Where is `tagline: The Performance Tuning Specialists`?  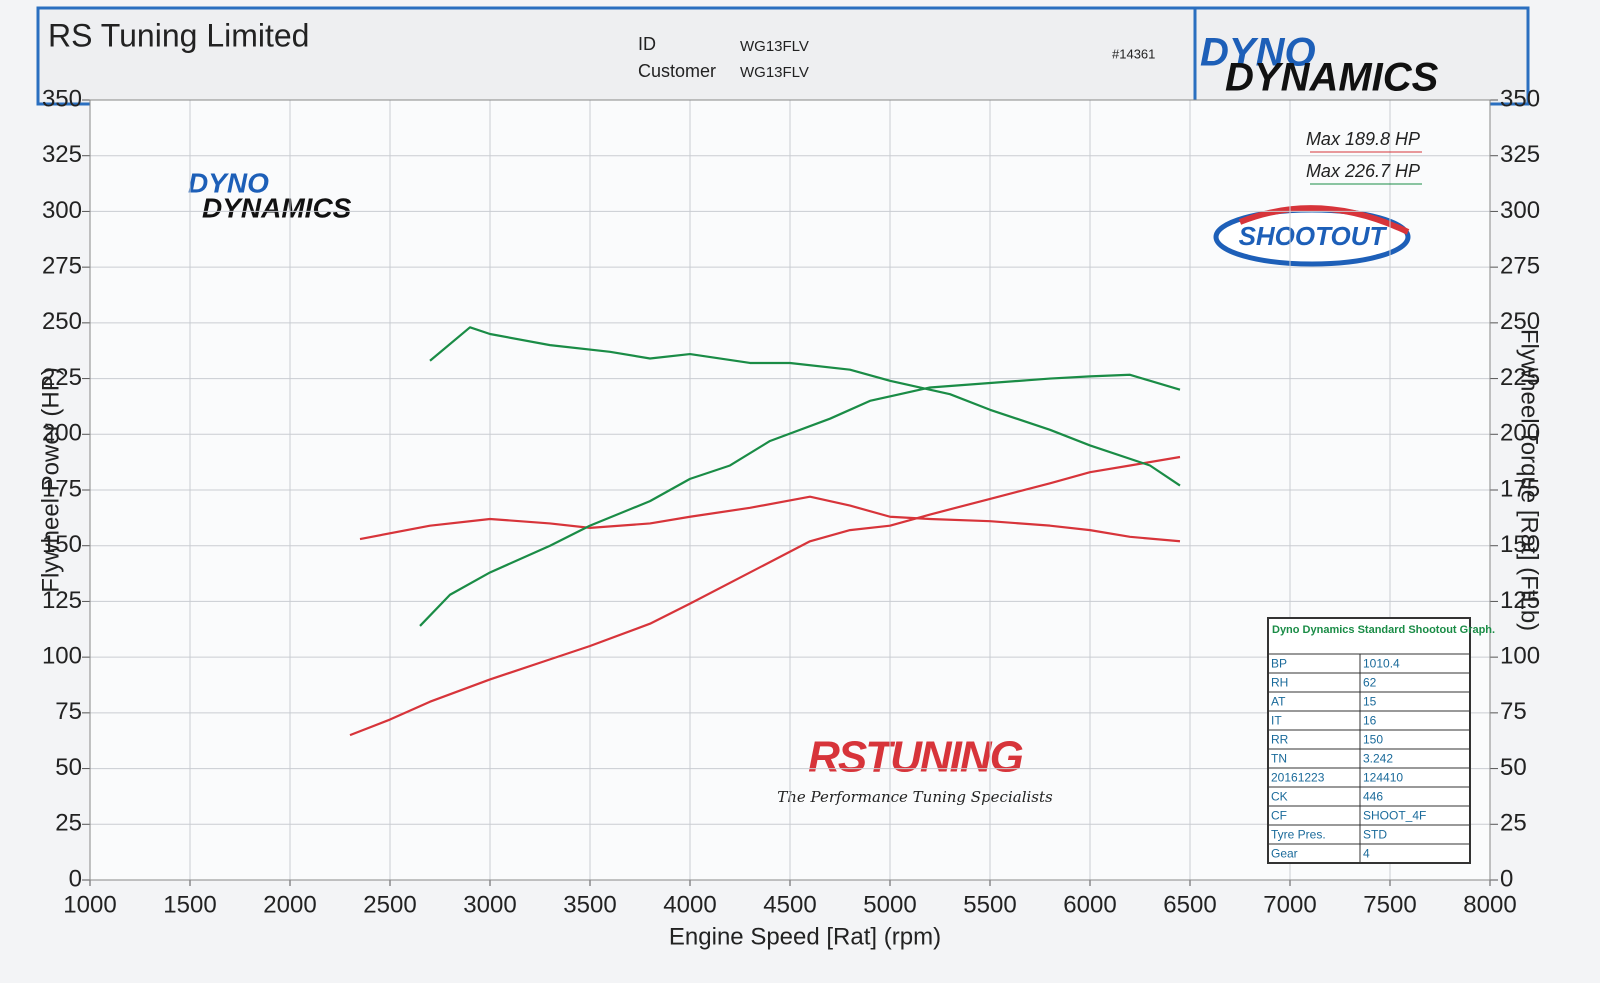
tagline: The Performance Tuning Specialists is located at coordinates (915, 797).